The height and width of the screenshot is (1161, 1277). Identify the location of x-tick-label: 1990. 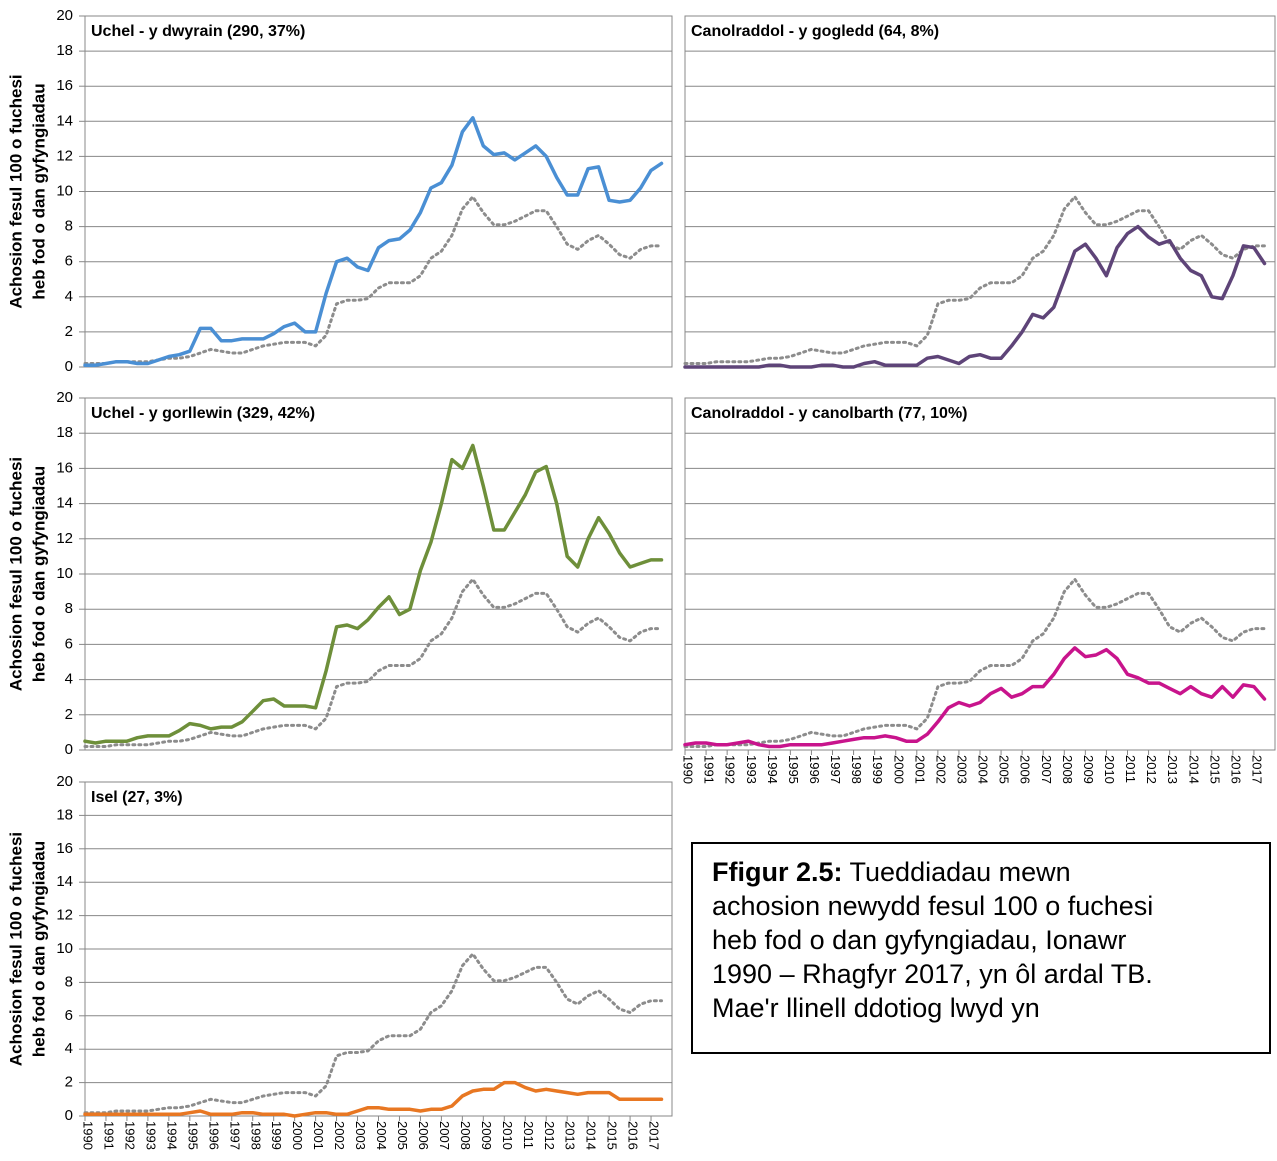
(688, 769).